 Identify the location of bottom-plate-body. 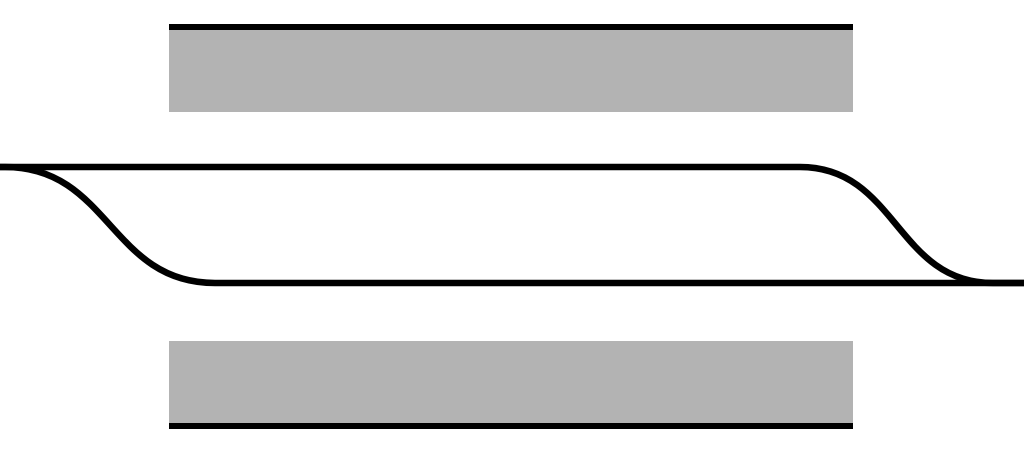
(511, 382).